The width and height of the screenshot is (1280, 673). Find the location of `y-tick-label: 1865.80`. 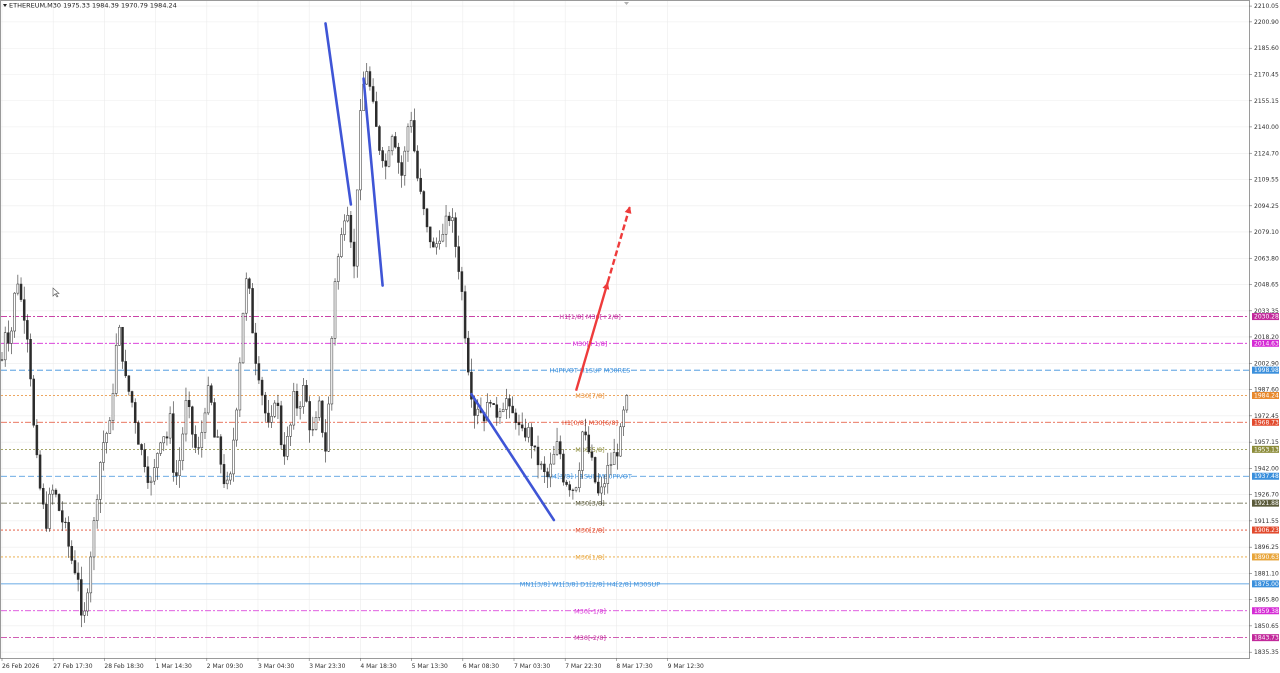

y-tick-label: 1865.80 is located at coordinates (1266, 600).